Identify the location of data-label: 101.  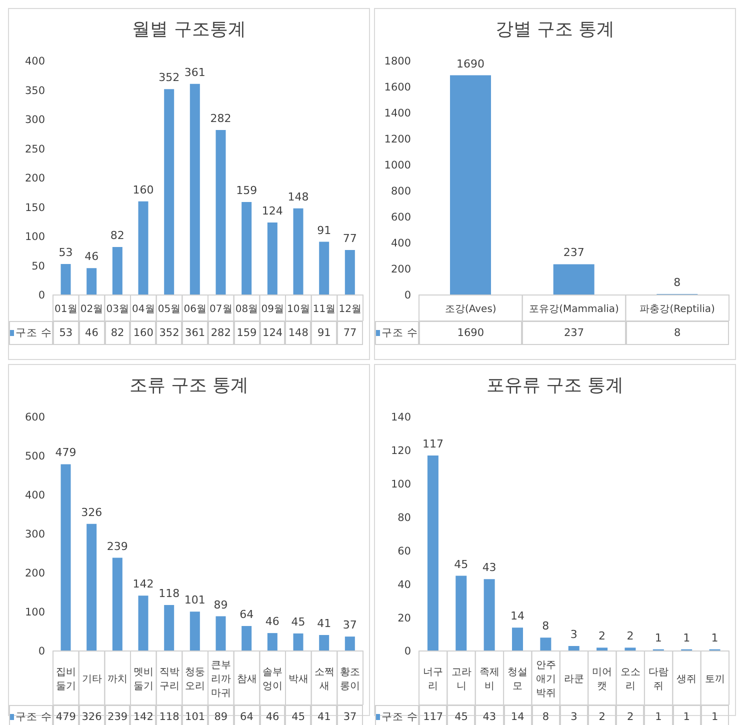
(195, 715).